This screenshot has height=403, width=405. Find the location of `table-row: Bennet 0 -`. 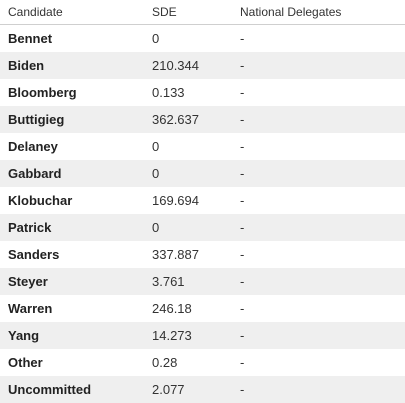

table-row: Bennet 0 - is located at coordinates (202, 39).